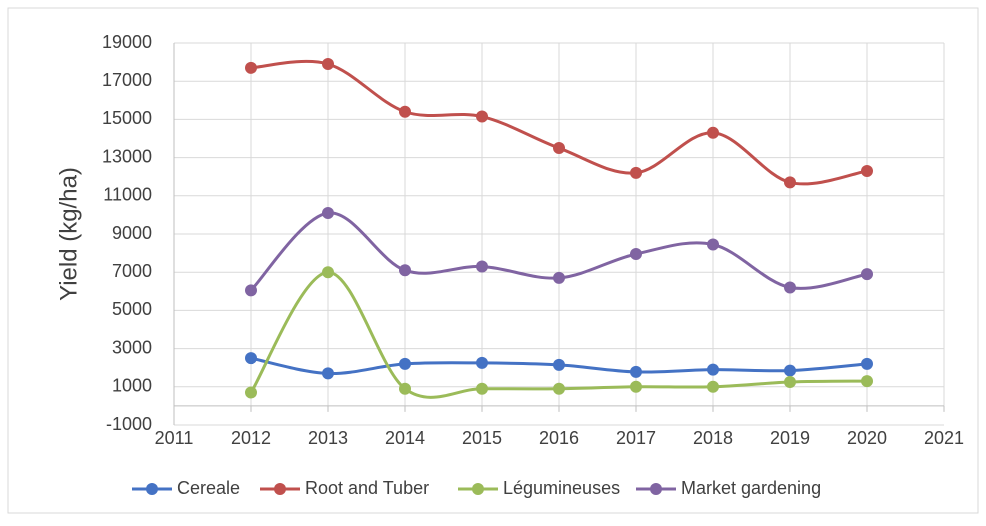 The width and height of the screenshot is (986, 526). What do you see at coordinates (636, 438) in the screenshot?
I see `x-tick-label: 2017` at bounding box center [636, 438].